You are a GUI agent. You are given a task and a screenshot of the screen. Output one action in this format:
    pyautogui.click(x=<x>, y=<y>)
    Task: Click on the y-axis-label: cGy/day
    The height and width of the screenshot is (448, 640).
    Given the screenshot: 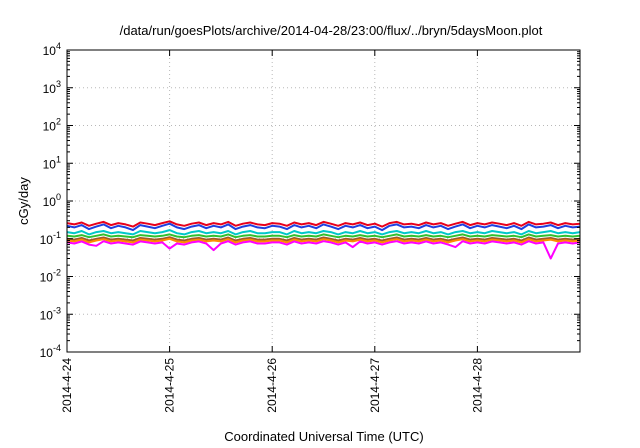 What is the action you would take?
    pyautogui.click(x=23, y=201)
    